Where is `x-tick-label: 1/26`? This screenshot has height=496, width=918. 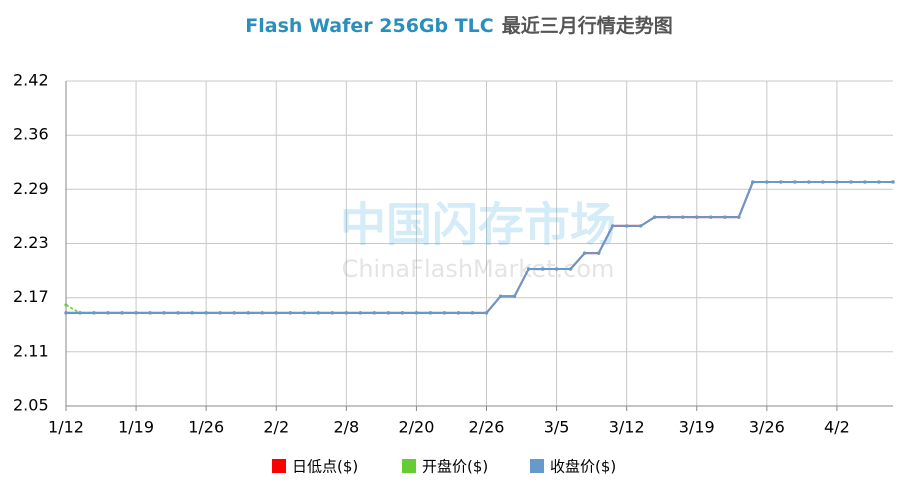
x-tick-label: 1/26 is located at coordinates (206, 427).